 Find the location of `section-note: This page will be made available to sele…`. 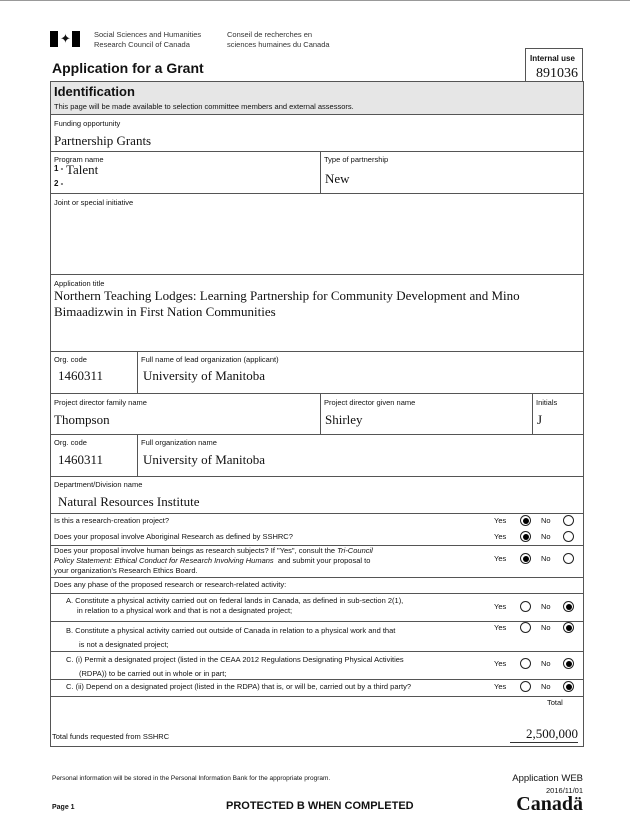

section-note: This page will be made available to sele… is located at coordinates (204, 106).